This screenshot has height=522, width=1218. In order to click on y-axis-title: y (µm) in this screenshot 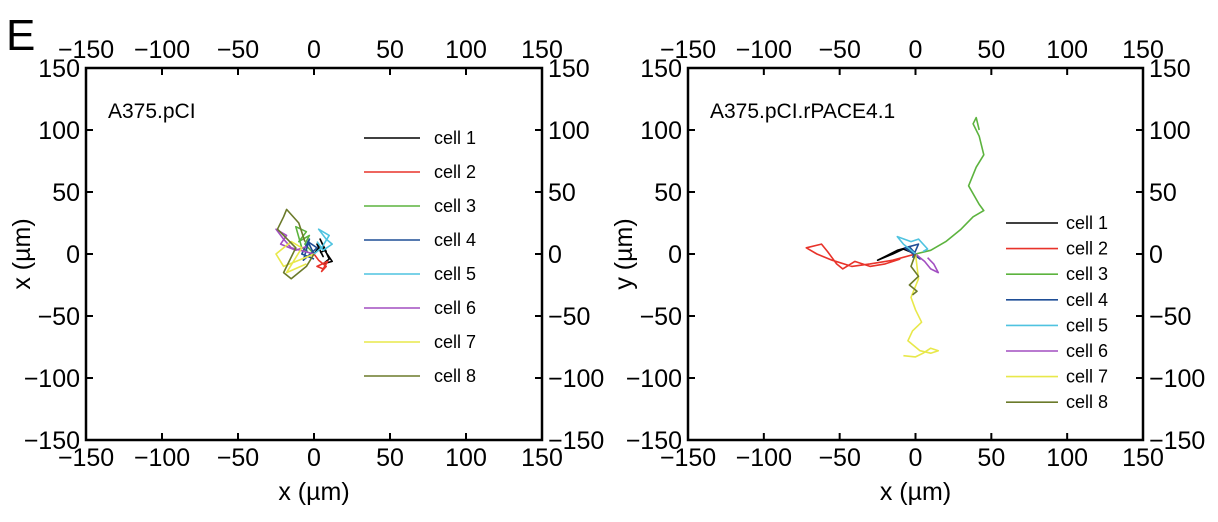, I will do `click(624, 253)`.